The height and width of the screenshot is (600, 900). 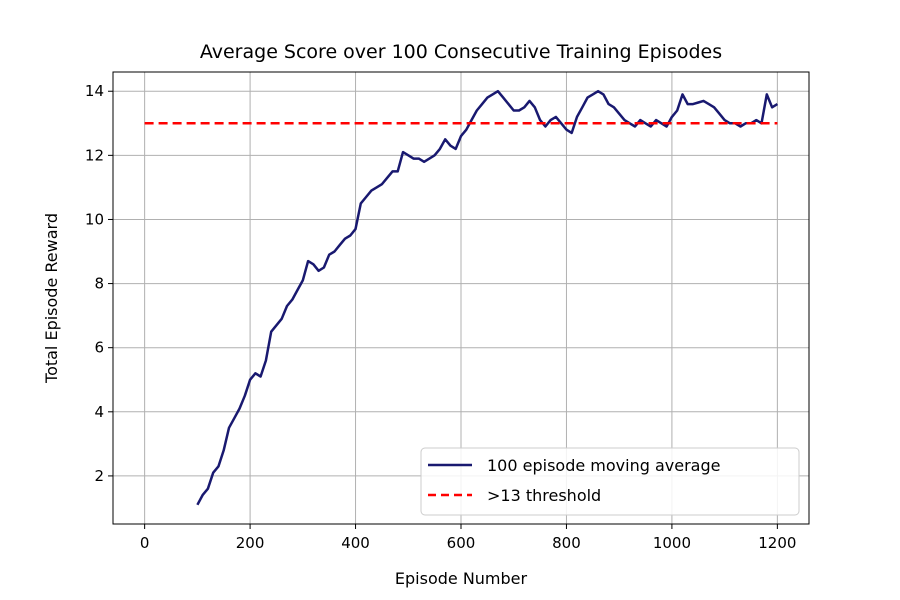 What do you see at coordinates (99, 284) in the screenshot?
I see `y-tick-label: 8` at bounding box center [99, 284].